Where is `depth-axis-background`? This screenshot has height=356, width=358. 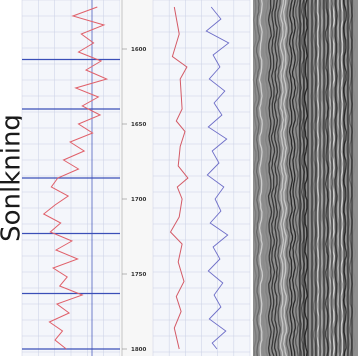 depth-axis-background is located at coordinates (136, 178).